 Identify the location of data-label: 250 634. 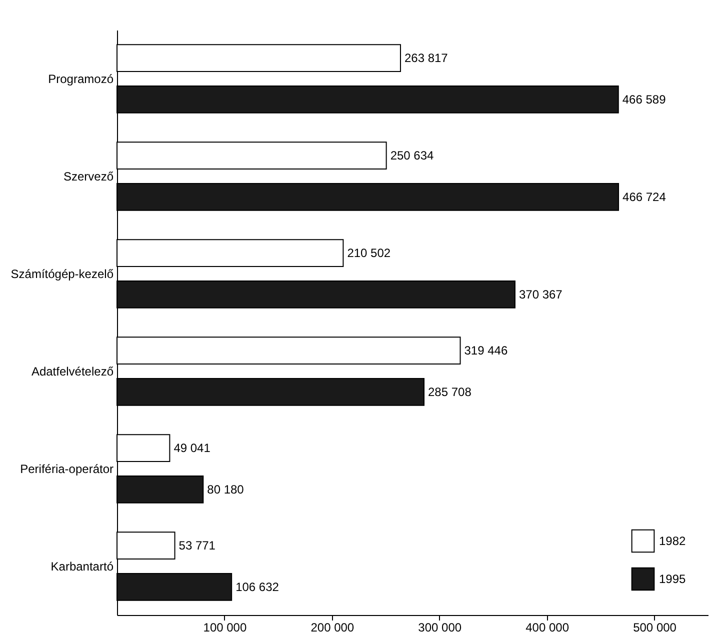
(412, 155).